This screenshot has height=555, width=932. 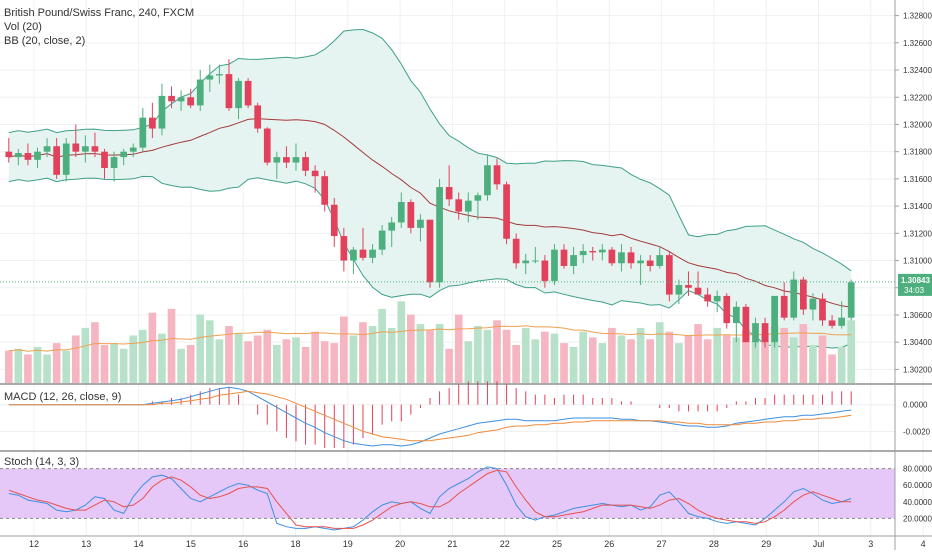 I want to click on price-tick-label: 1.30200, so click(x=917, y=369).